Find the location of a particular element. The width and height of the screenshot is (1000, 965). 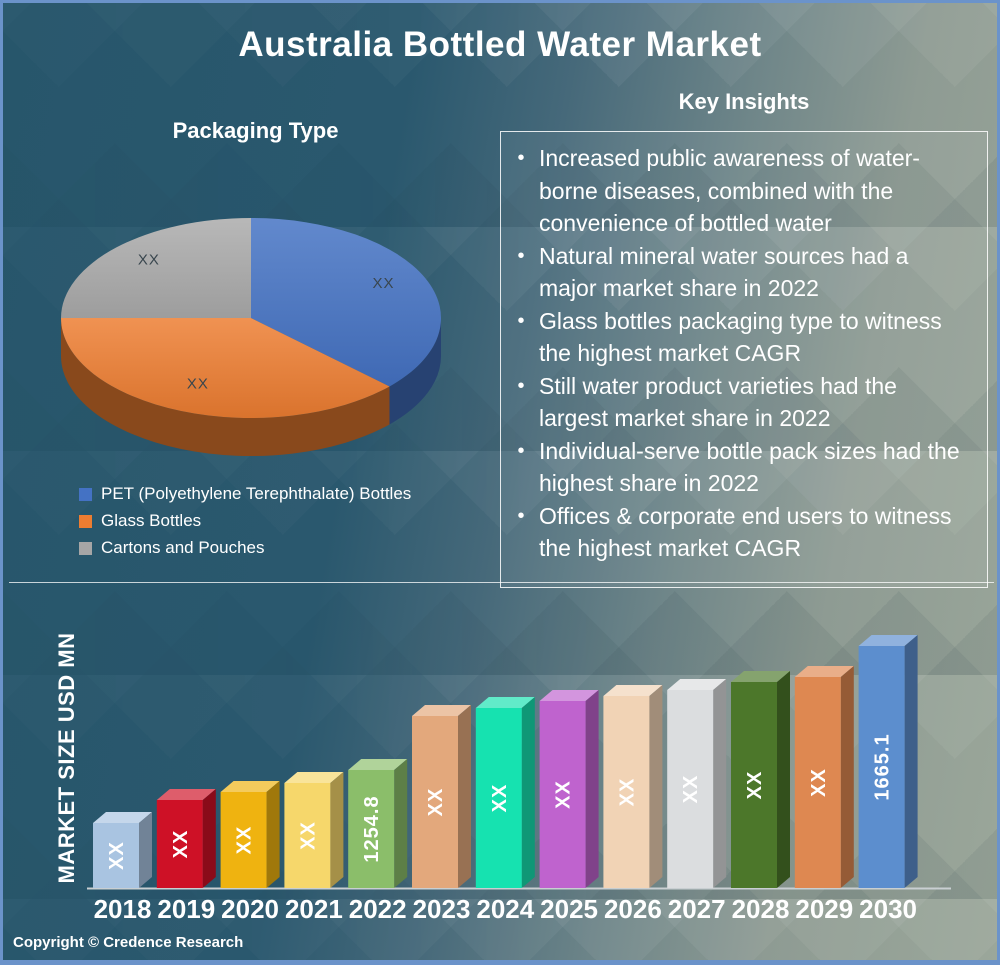

x-axis-tick-2027: 2027 is located at coordinates (697, 909).